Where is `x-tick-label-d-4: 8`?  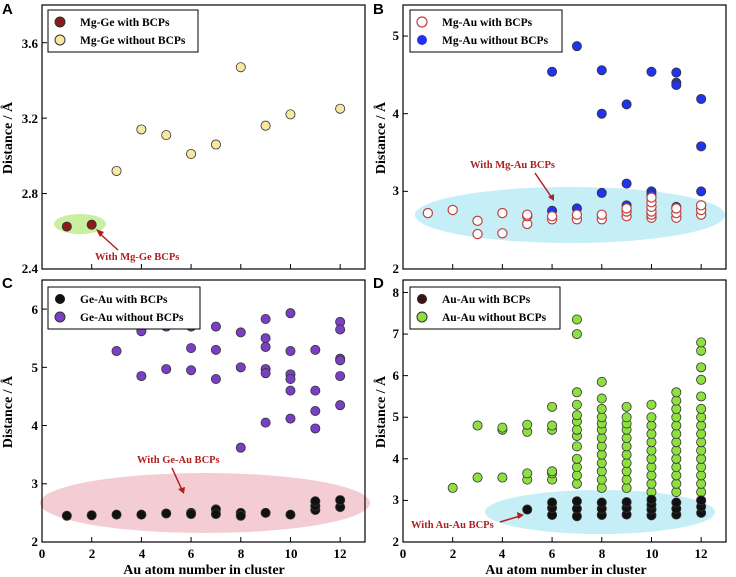 x-tick-label-d-4: 8 is located at coordinates (602, 553).